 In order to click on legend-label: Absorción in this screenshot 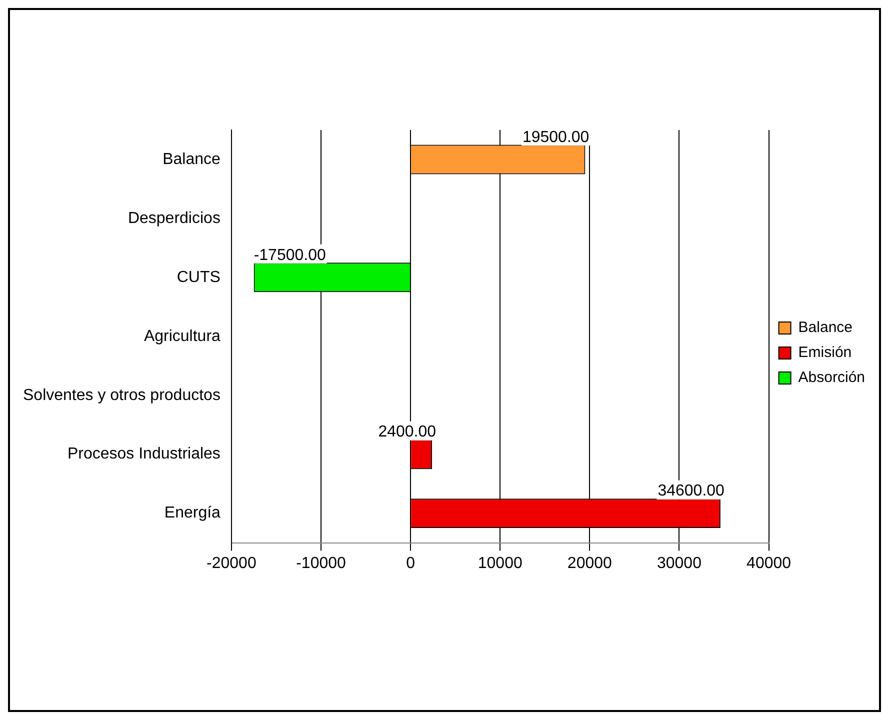, I will do `click(831, 377)`.